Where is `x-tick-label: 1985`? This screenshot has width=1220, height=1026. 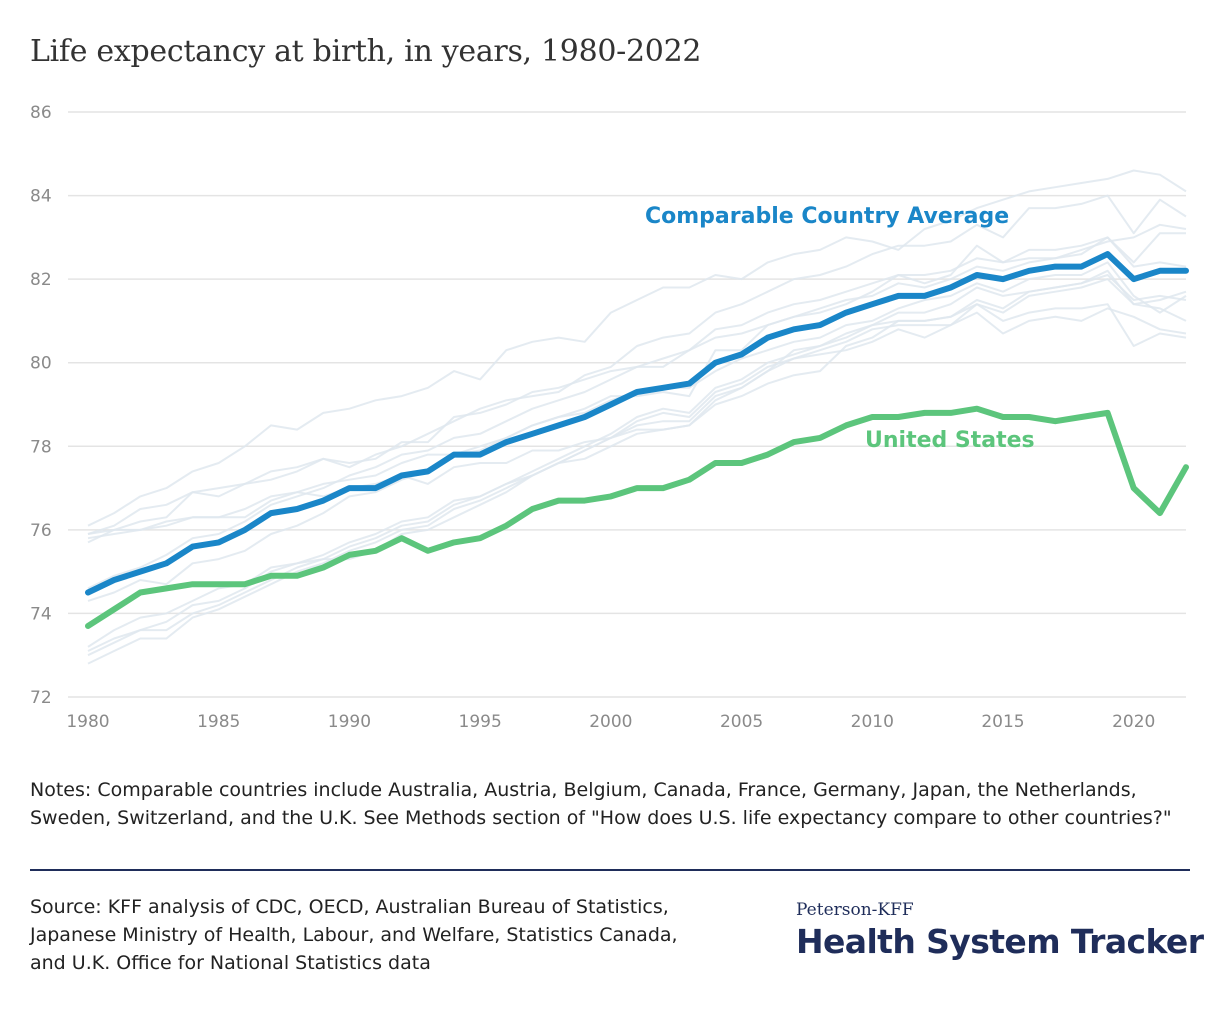
x-tick-label: 1985 is located at coordinates (218, 722).